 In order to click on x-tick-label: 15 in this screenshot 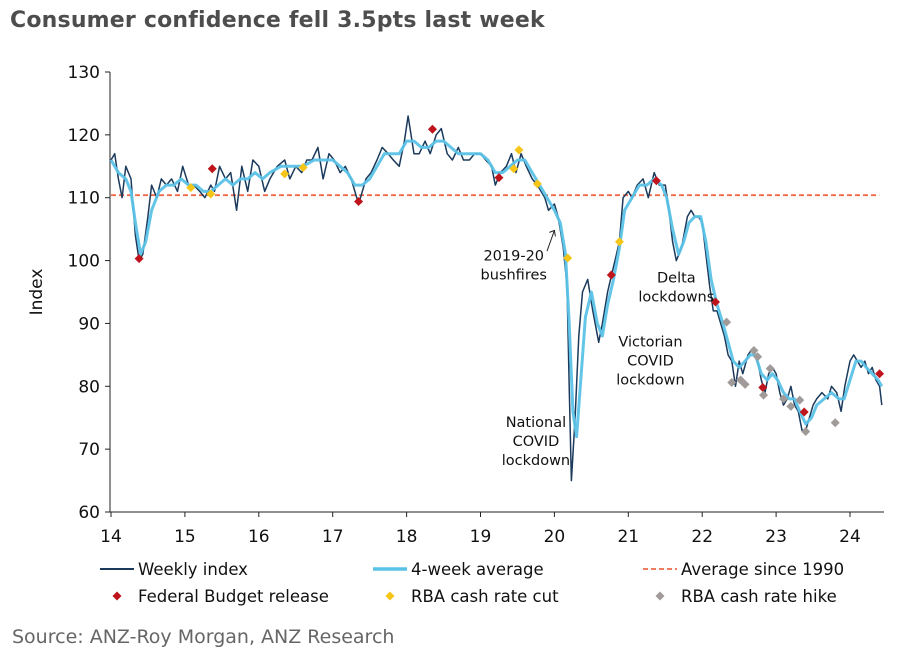, I will do `click(185, 537)`.